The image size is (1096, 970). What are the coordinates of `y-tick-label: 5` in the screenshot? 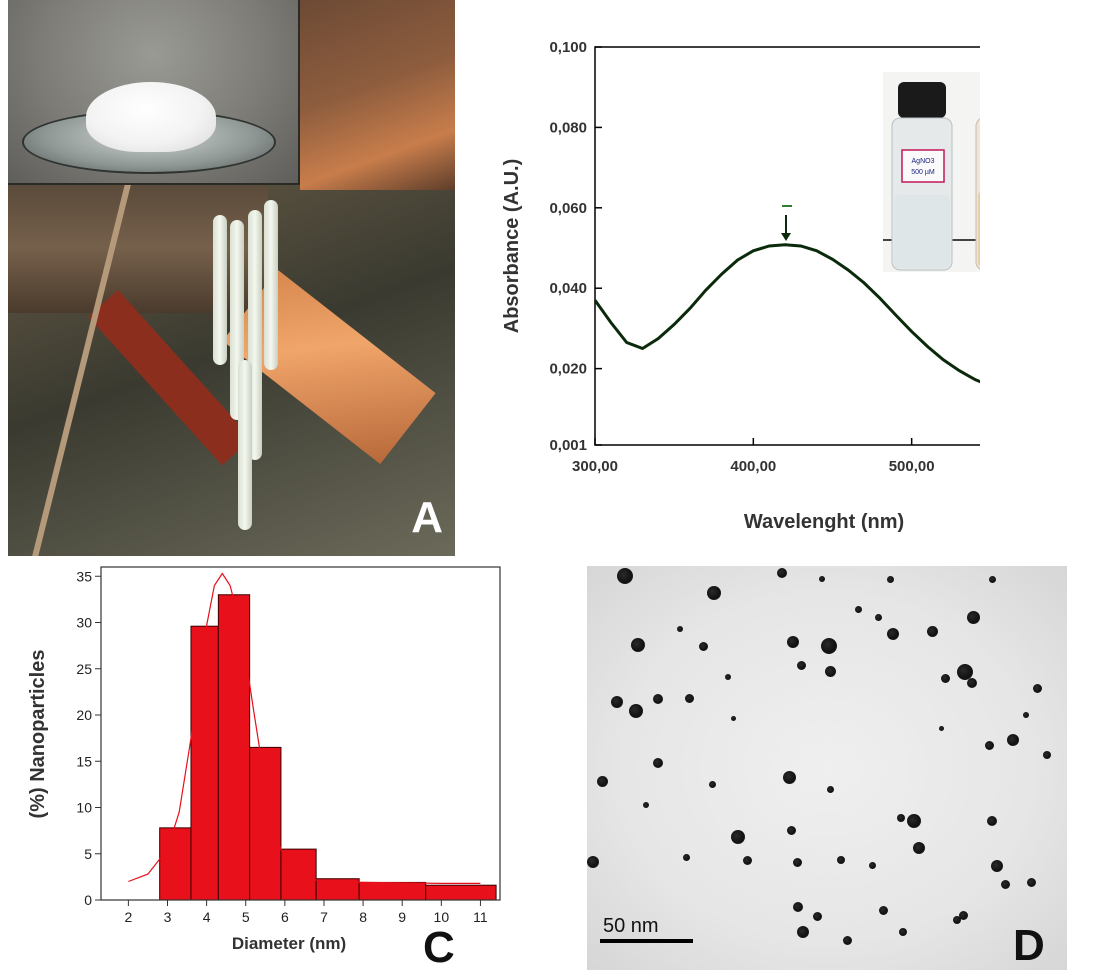 It's located at (88, 854).